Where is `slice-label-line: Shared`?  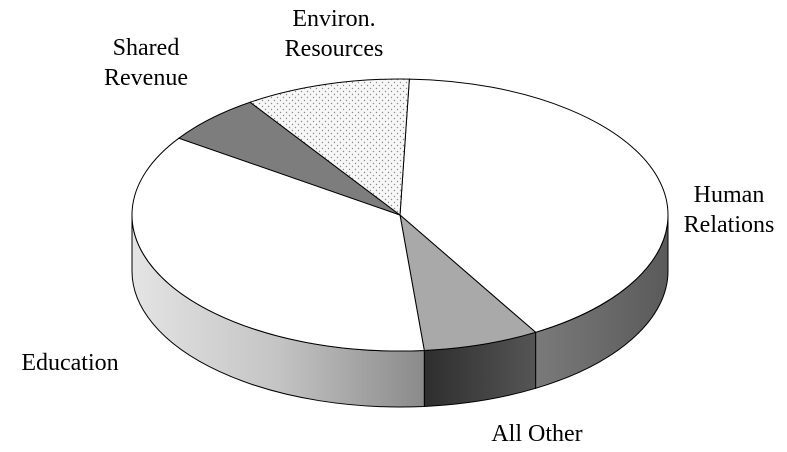
slice-label-line: Shared is located at coordinates (146, 48).